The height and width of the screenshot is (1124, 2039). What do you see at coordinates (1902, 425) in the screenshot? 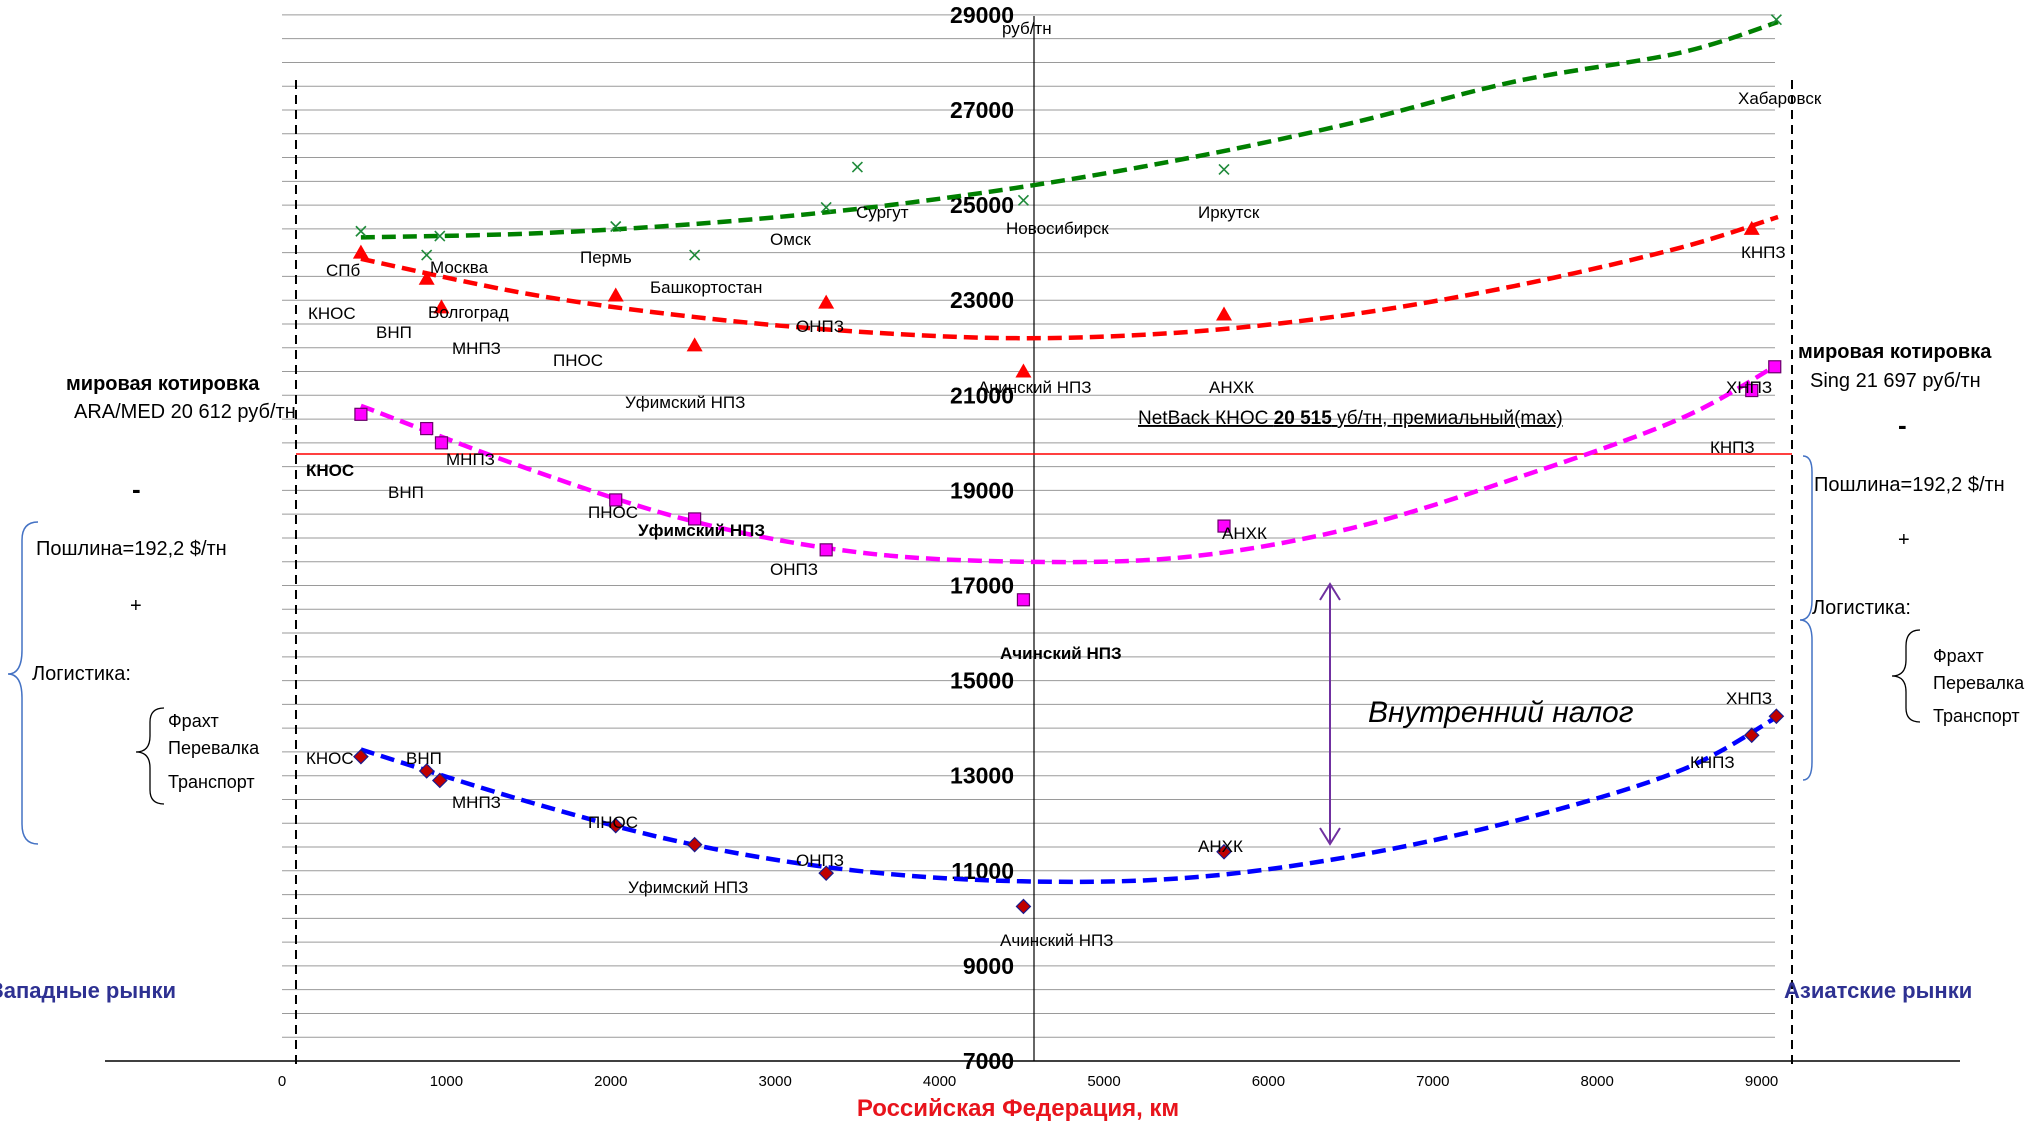
I see `right-minus: -` at bounding box center [1902, 425].